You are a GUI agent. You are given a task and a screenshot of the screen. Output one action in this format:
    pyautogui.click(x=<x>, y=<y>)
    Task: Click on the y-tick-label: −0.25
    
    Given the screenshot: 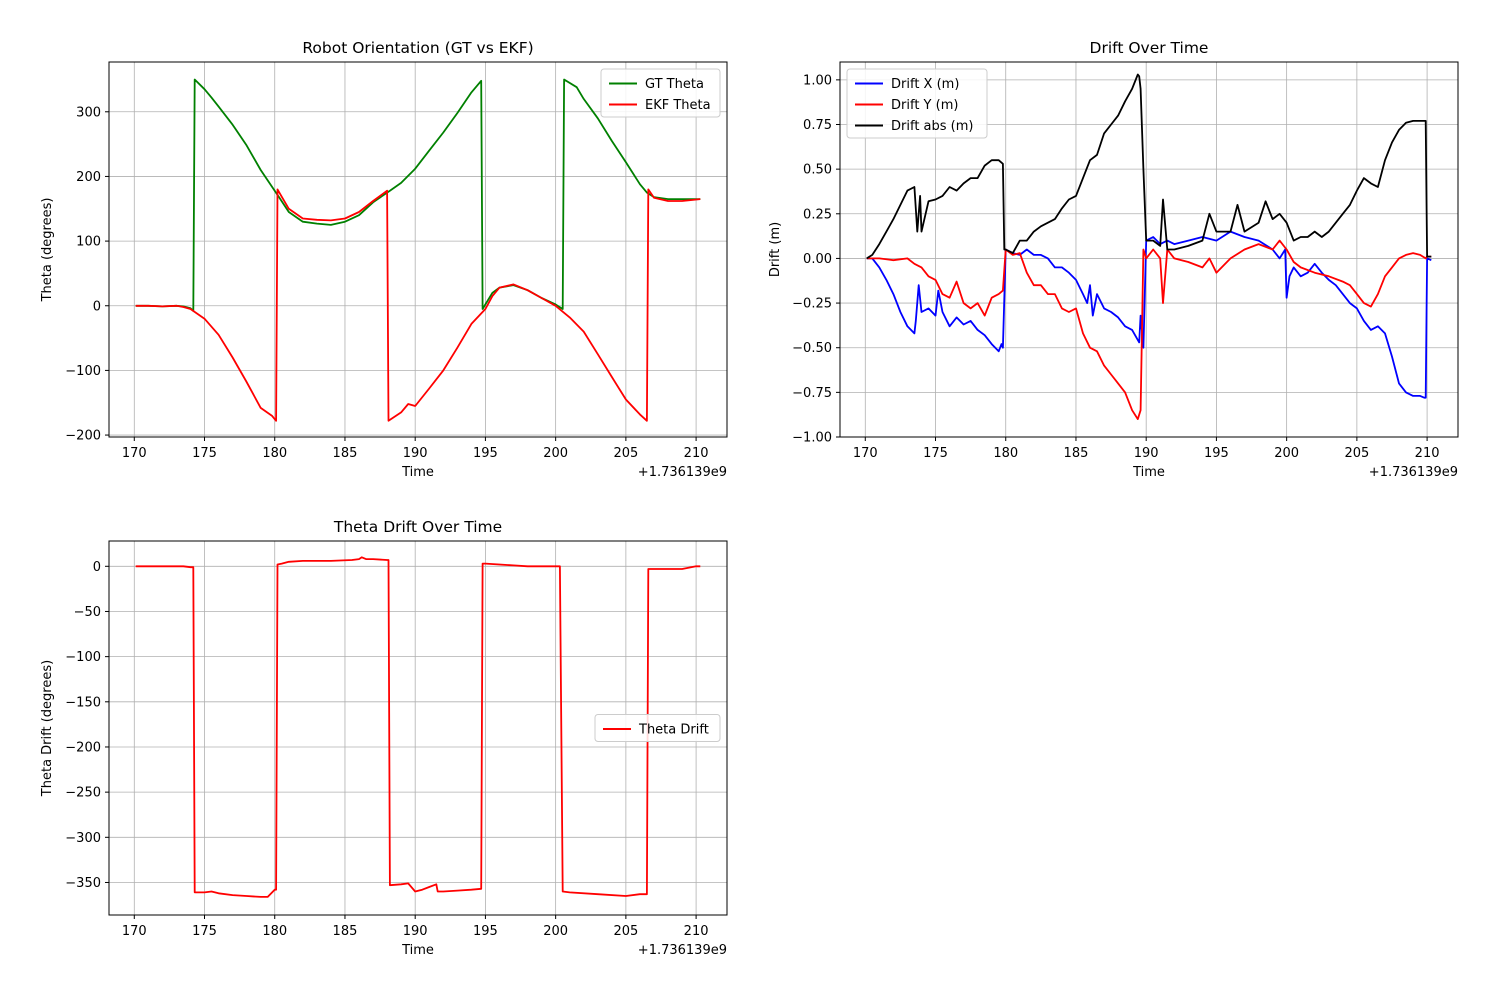 What is the action you would take?
    pyautogui.click(x=812, y=304)
    